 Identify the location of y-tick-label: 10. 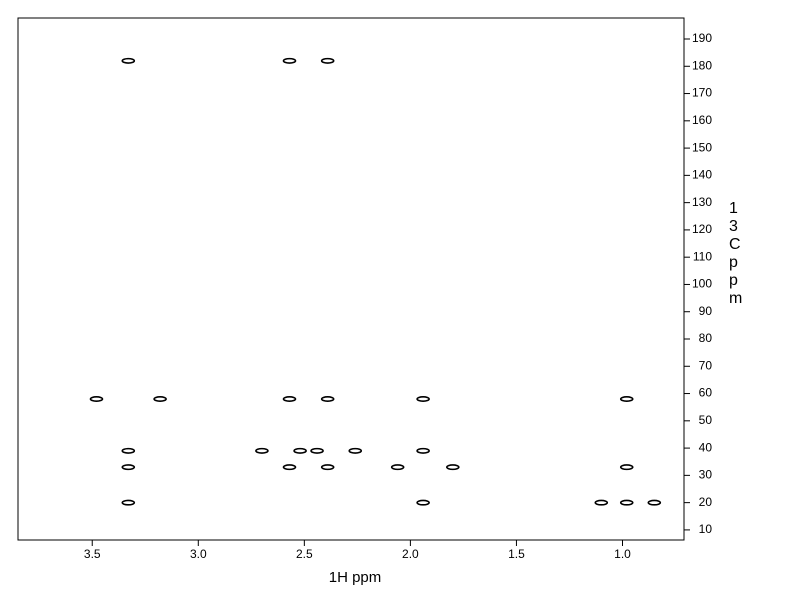
(706, 529).